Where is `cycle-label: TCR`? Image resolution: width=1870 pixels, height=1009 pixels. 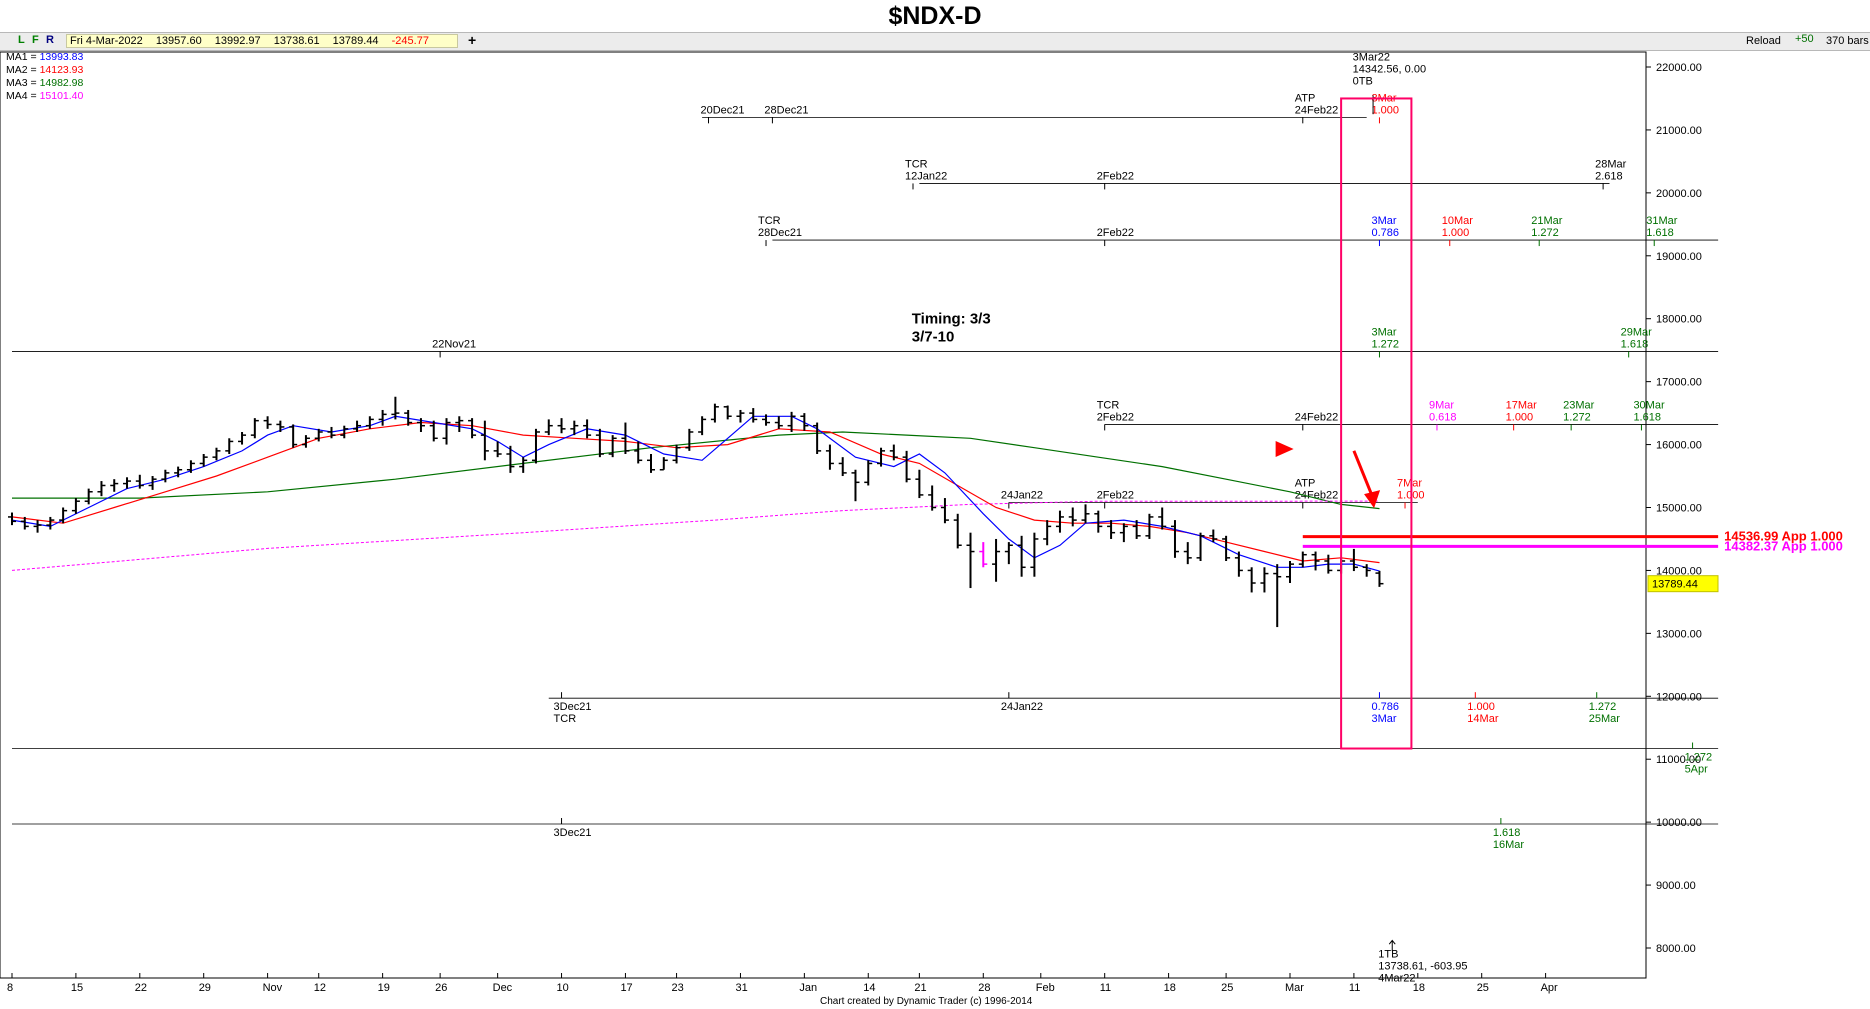
cycle-label: TCR is located at coordinates (1108, 405).